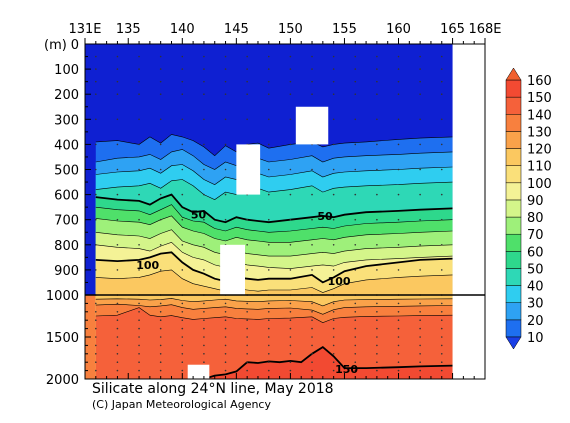 The image size is (570, 423). Describe the element at coordinates (290, 29) in the screenshot. I see `x-tick-label: 150` at that location.